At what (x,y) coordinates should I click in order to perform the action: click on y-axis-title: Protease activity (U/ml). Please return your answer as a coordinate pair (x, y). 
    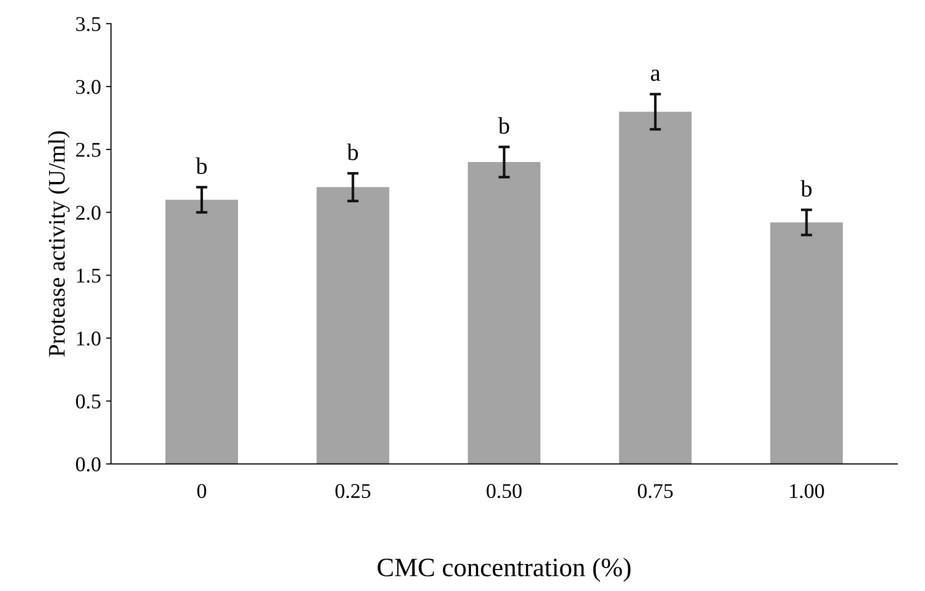
    Looking at the image, I should click on (59, 244).